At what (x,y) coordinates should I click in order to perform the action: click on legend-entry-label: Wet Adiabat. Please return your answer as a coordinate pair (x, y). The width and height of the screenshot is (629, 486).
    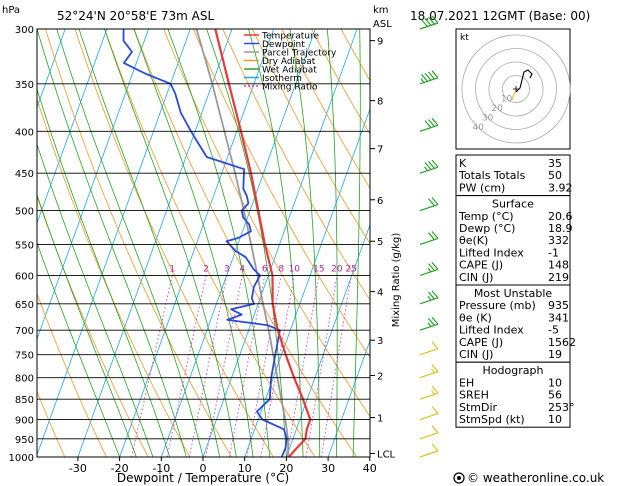
    Looking at the image, I should click on (289, 71).